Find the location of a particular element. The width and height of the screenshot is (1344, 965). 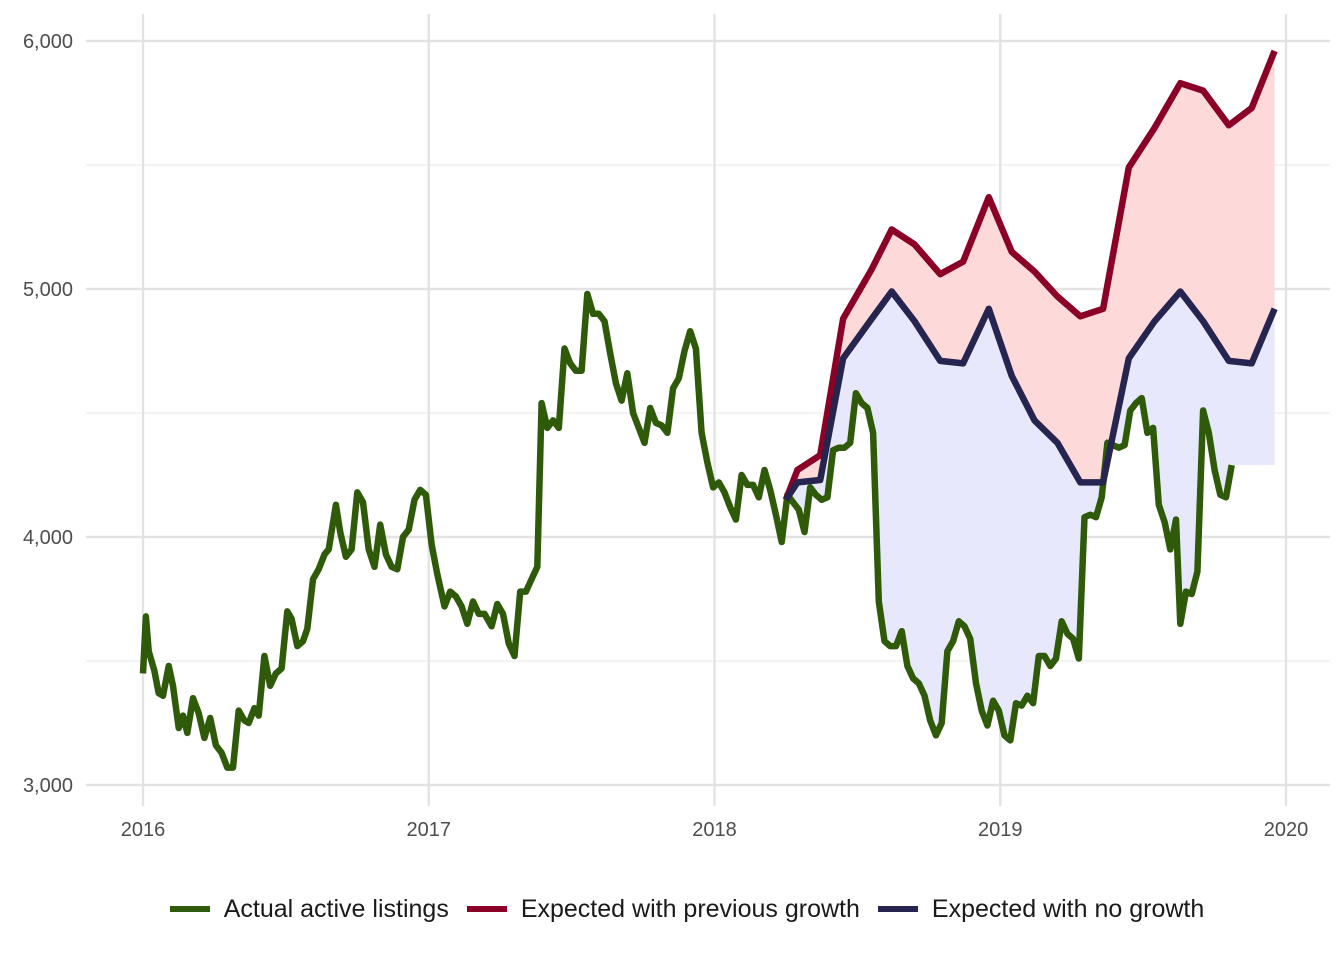

legend-item-previous-growth: Expected with previous growth is located at coordinates (663, 909).